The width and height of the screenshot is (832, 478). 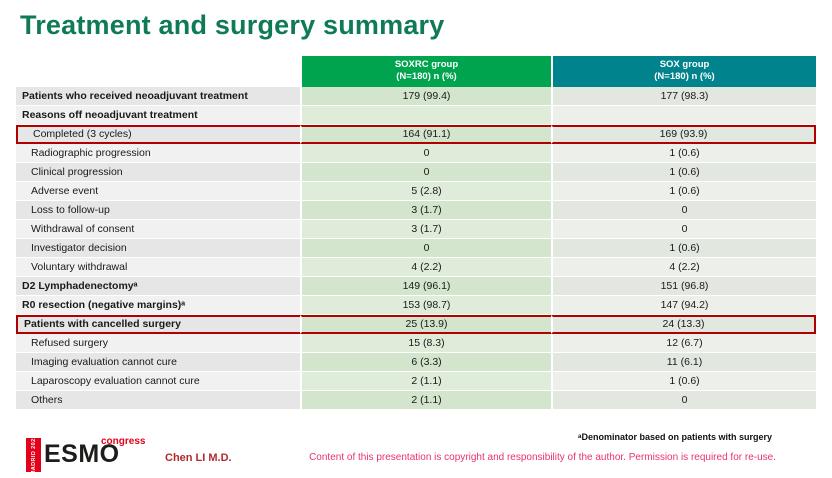 What do you see at coordinates (683, 343) in the screenshot?
I see `sox-value-cell: 12 (6.7)` at bounding box center [683, 343].